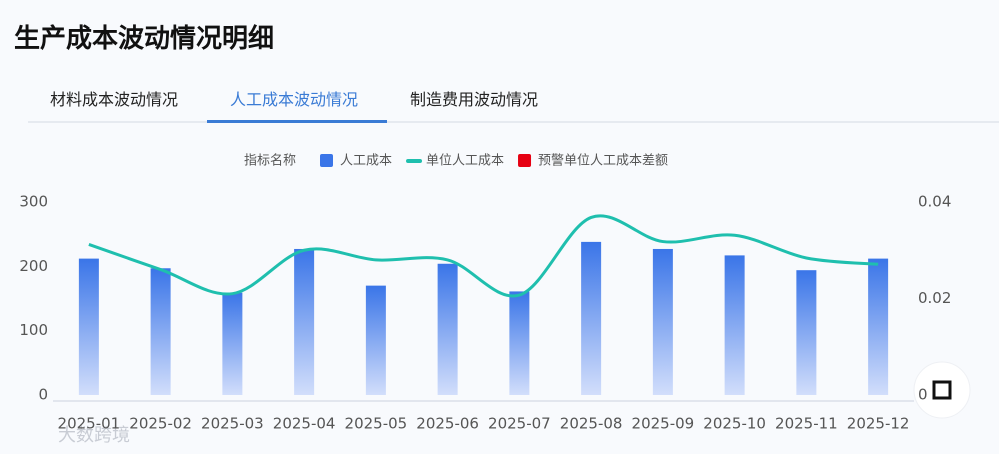 The image size is (999, 454). I want to click on x-tick-label: 2025-02, so click(160, 424).